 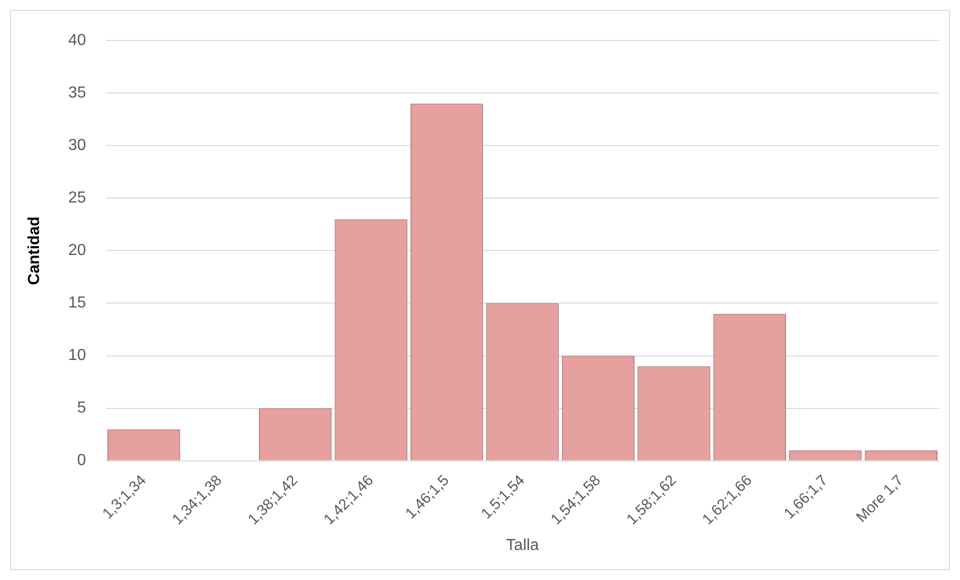 What do you see at coordinates (77, 355) in the screenshot?
I see `y-tick-label: 10` at bounding box center [77, 355].